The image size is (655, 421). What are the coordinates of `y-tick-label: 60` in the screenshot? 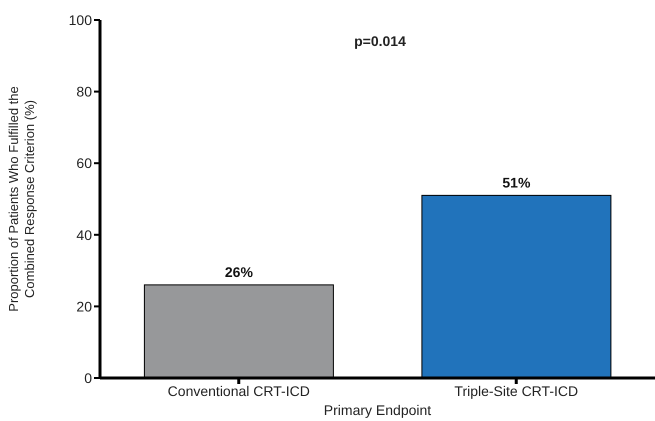 It's located at (84, 163).